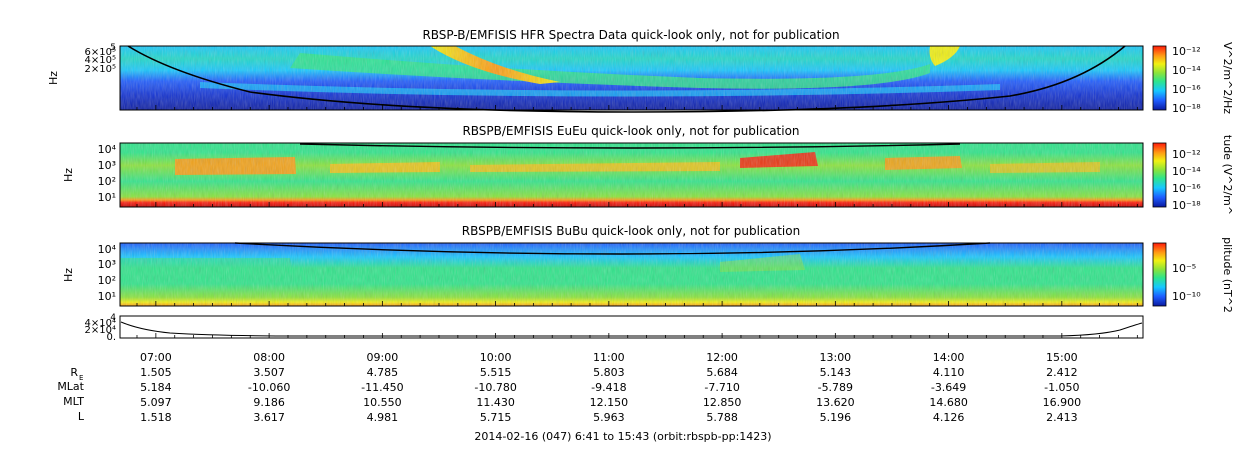  What do you see at coordinates (382, 402) in the screenshot?
I see `ephemeris-value: 10.550` at bounding box center [382, 402].